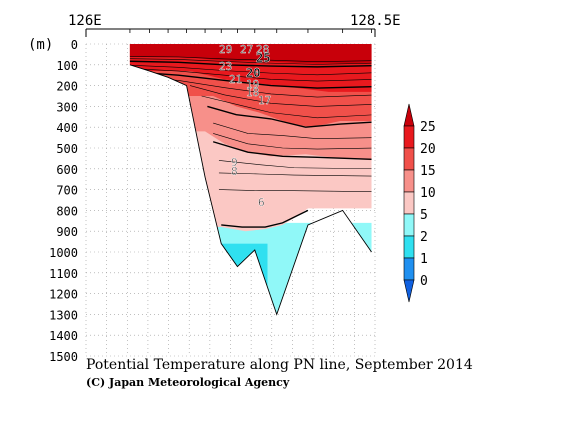  Describe the element at coordinates (246, 49) in the screenshot. I see `contour-label: 27` at that location.